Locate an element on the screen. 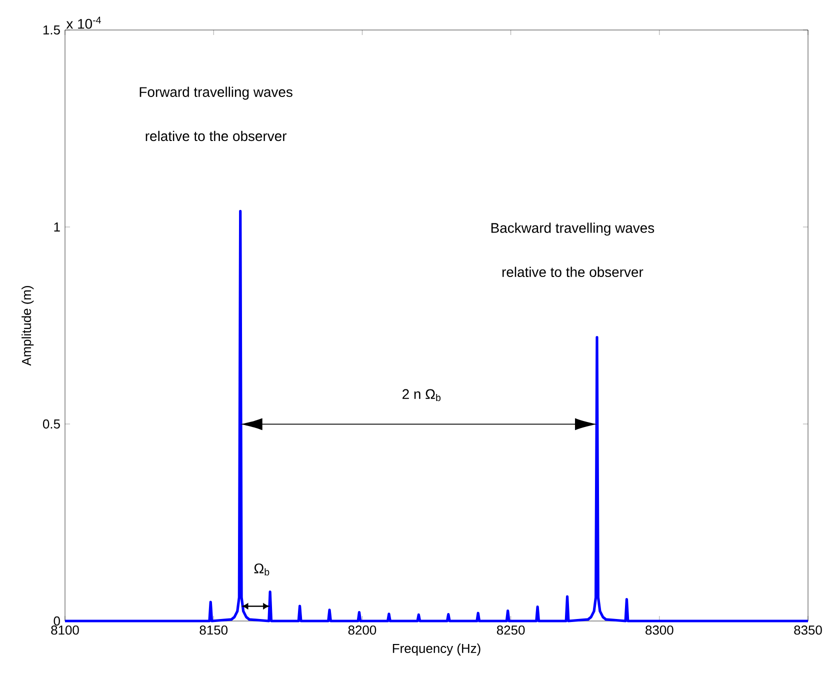 The width and height of the screenshot is (835, 678). y-tick-label: 1 is located at coordinates (57, 227).